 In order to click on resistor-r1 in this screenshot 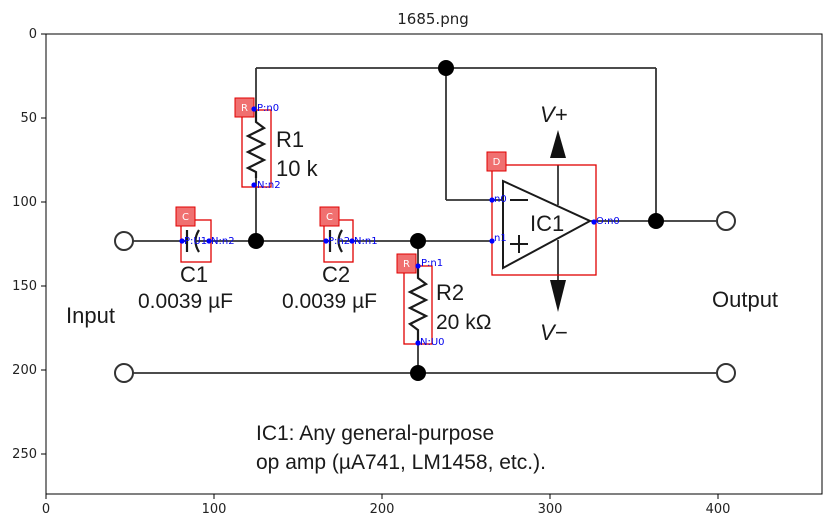, I will do `click(256, 144)`.